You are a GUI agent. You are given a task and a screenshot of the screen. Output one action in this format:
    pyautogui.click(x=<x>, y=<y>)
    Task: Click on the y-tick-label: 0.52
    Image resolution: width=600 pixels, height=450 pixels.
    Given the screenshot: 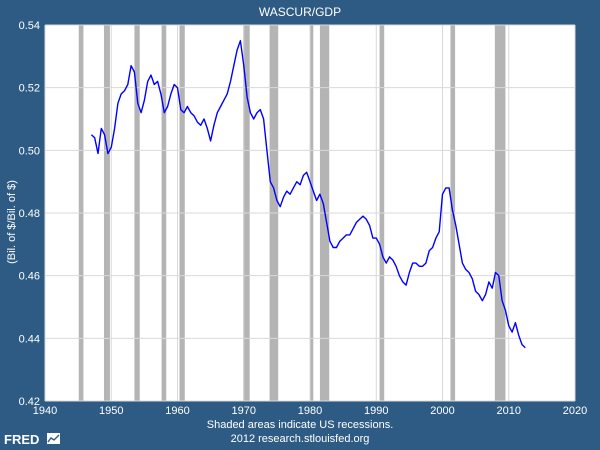 What is the action you would take?
    pyautogui.click(x=29, y=89)
    